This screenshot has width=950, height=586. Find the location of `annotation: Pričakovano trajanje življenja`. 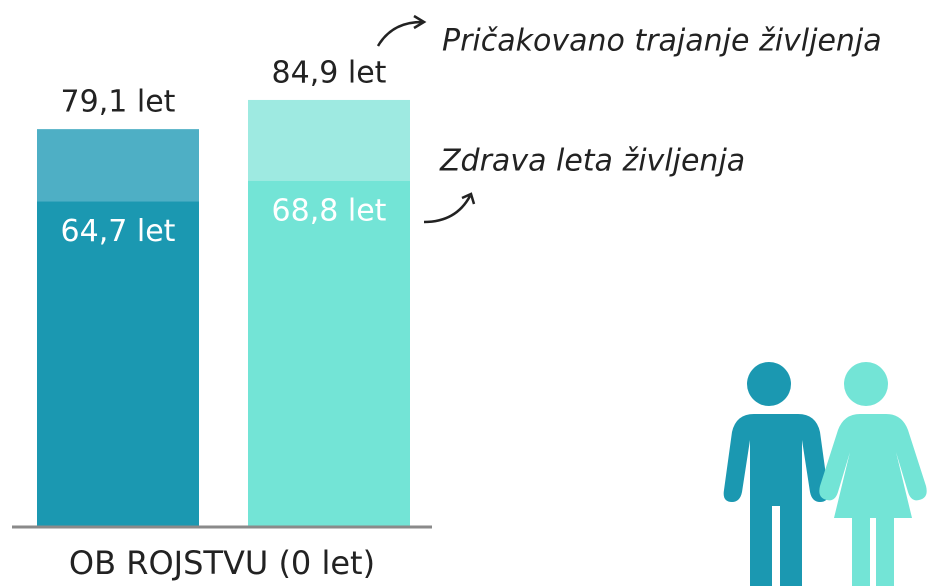

annotation: Pričakovano trajanje življenja is located at coordinates (662, 41).